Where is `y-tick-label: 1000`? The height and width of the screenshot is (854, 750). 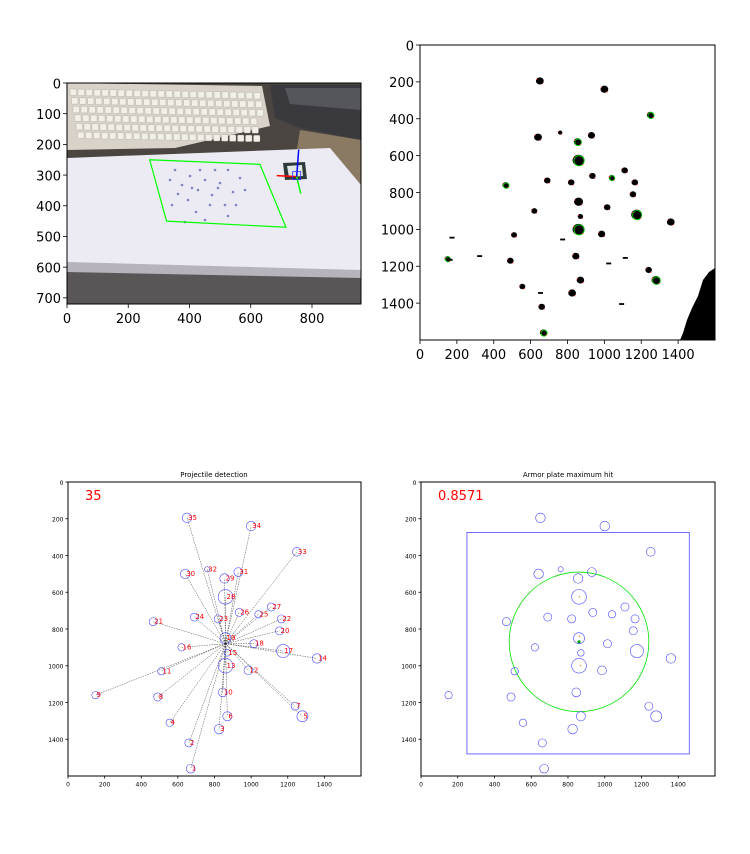
y-tick-label: 1000 is located at coordinates (408, 667).